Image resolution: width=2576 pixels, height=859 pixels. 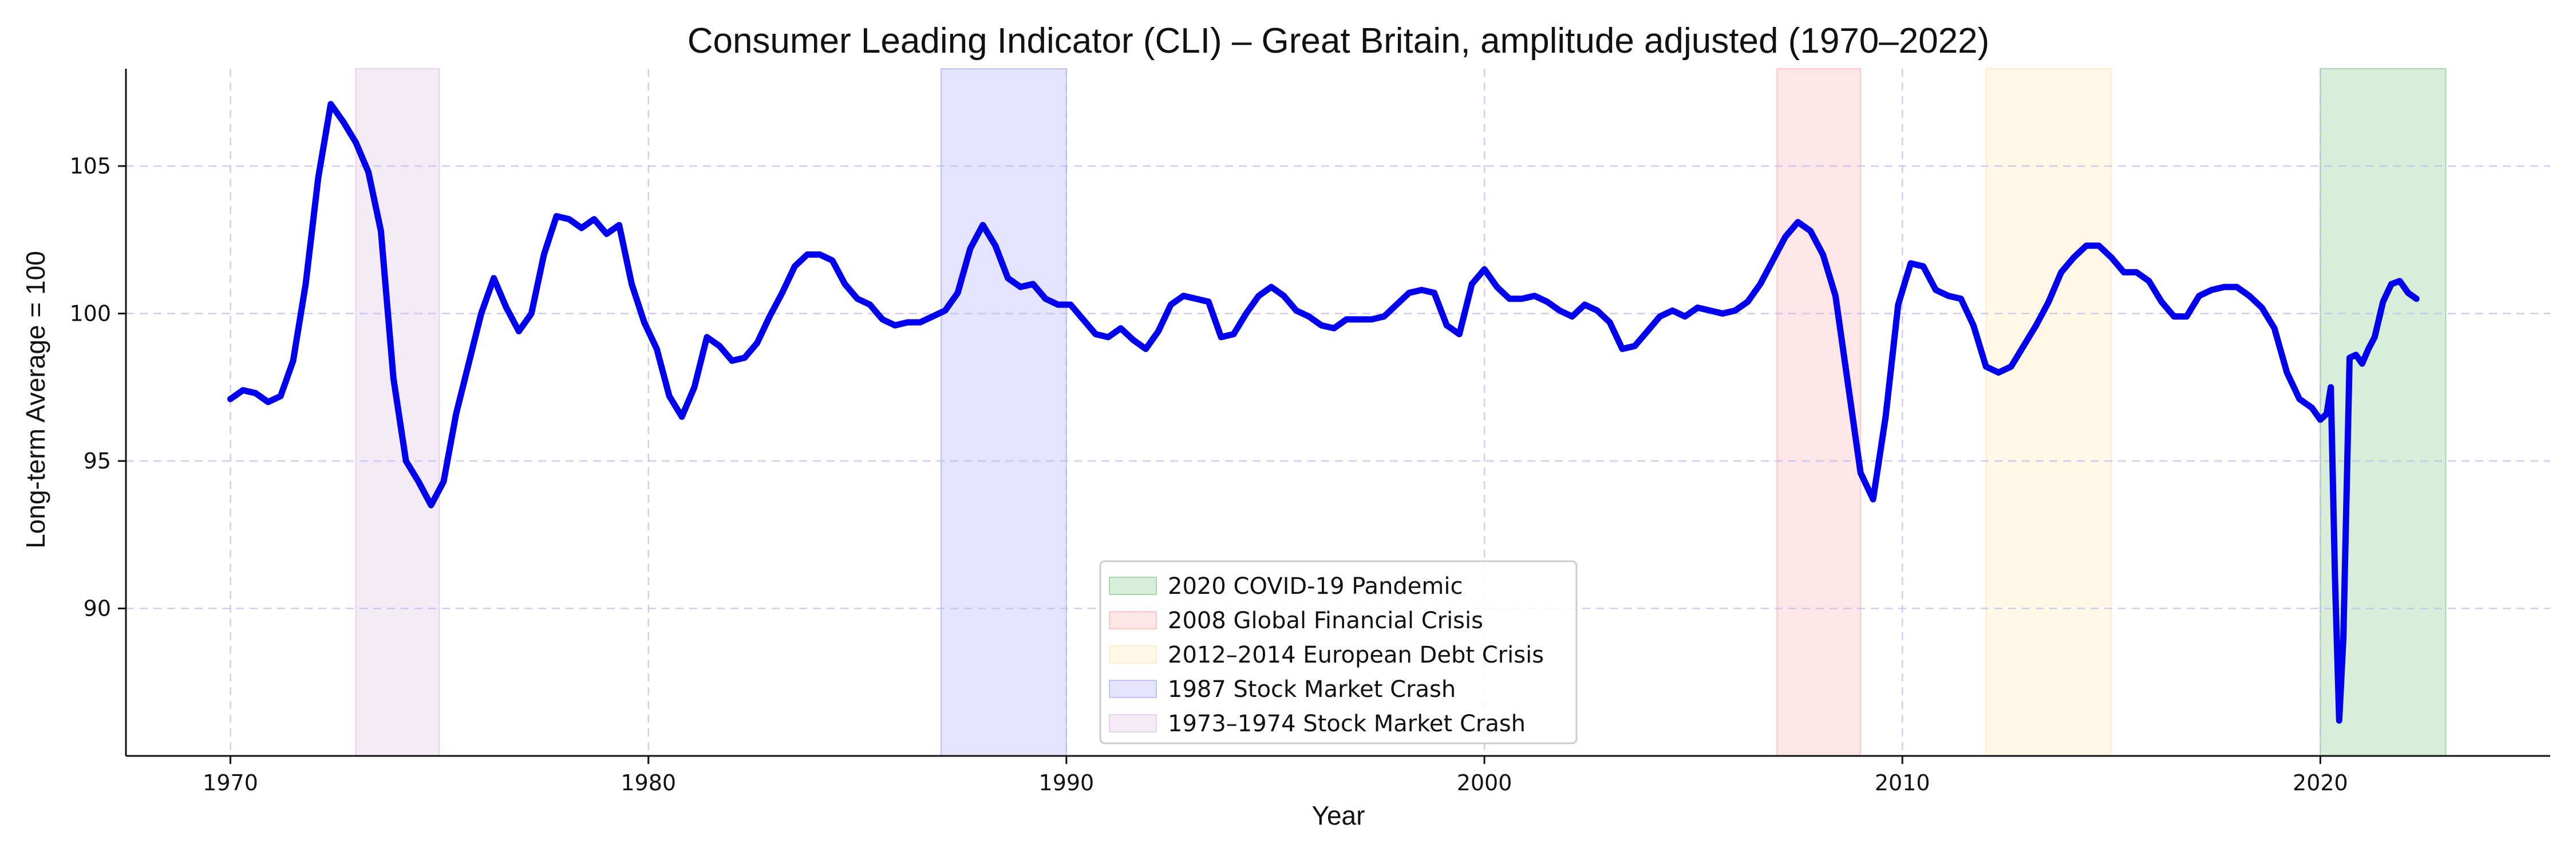 I want to click on x-tick-label-4: 2010, so click(x=1902, y=782).